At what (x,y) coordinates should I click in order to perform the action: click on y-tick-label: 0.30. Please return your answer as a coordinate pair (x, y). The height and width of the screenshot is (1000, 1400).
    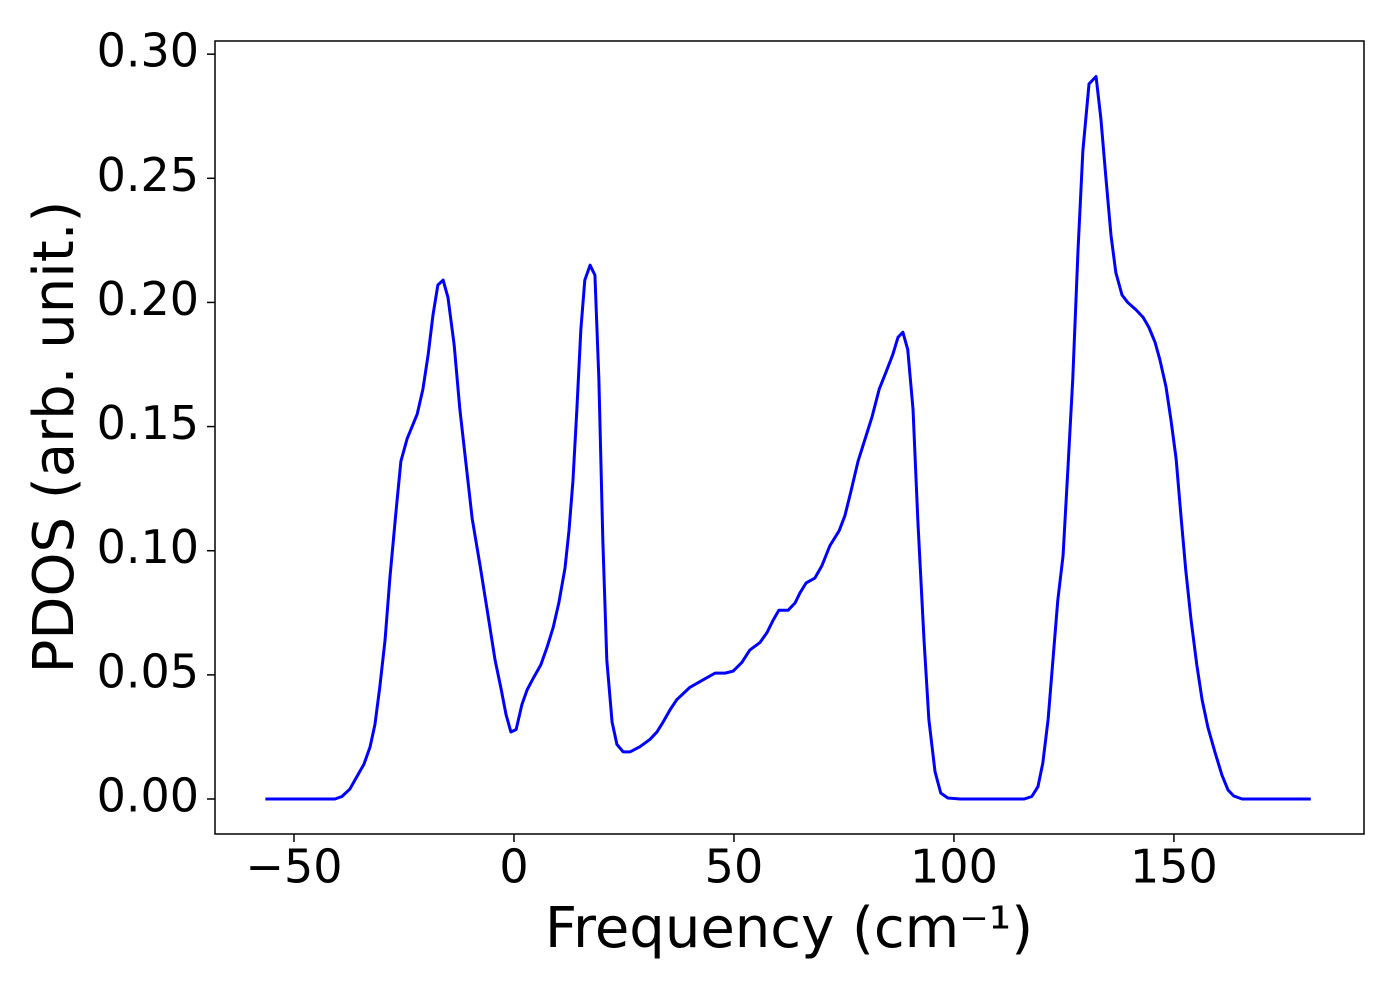
    Looking at the image, I should click on (148, 51).